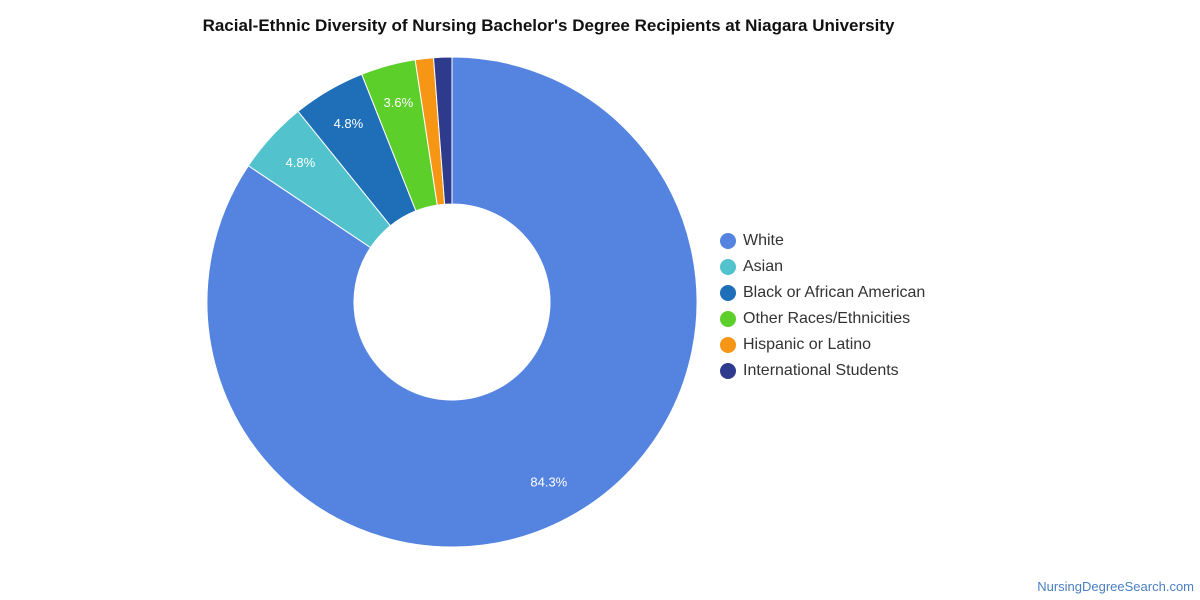 This screenshot has width=1200, height=600. I want to click on legend-label: Other Races/Ethnicities, so click(827, 318).